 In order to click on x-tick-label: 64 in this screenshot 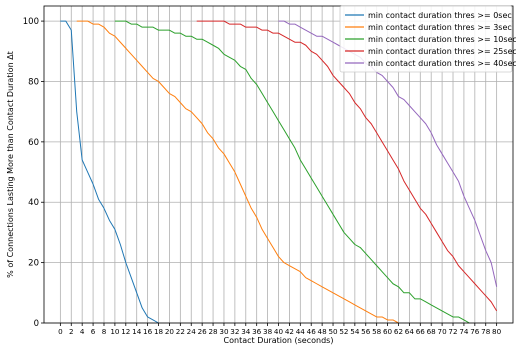, I will do `click(410, 331)`.